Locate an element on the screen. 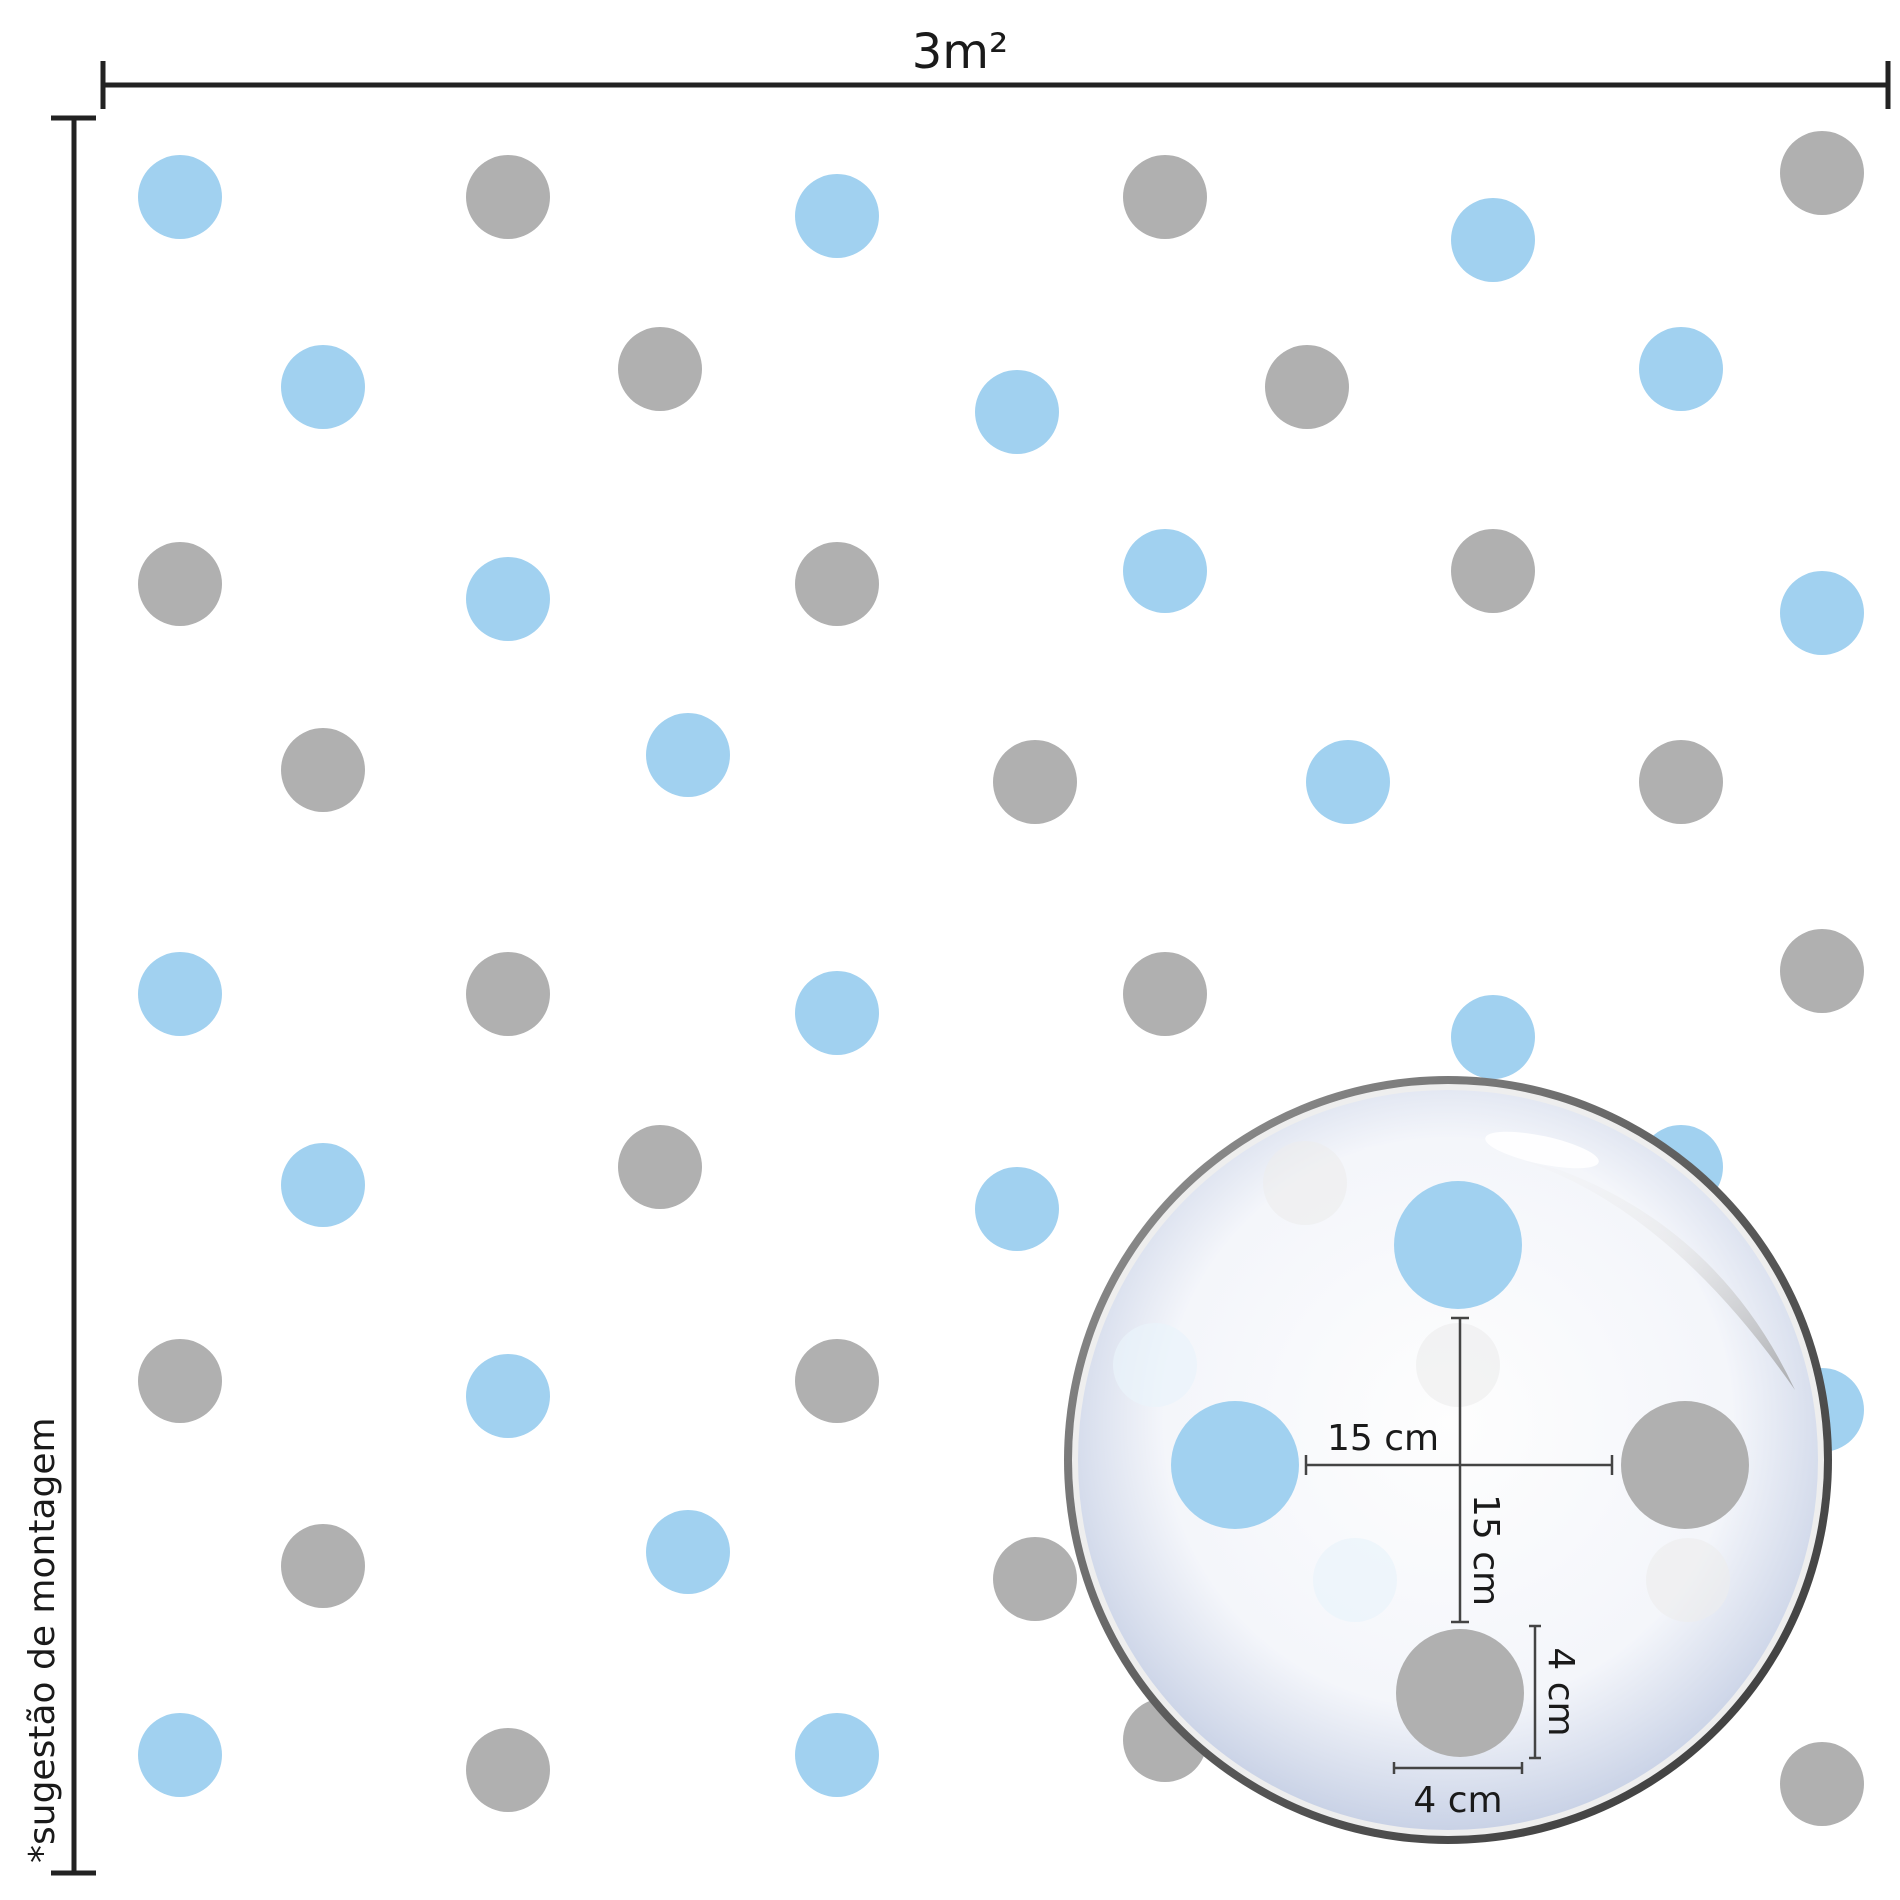 The width and height of the screenshot is (1900, 1900). magnified-gray-dot-right is located at coordinates (1685, 1465).